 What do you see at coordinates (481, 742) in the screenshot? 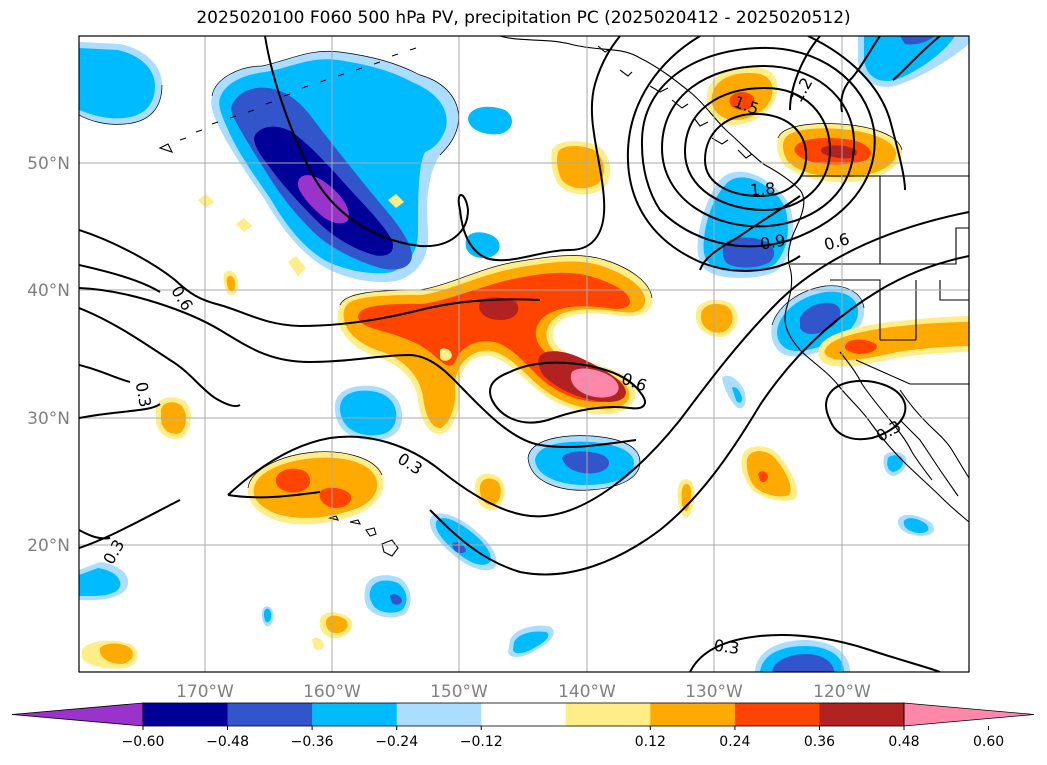
I see `colorbar-tick-label: −0.12` at bounding box center [481, 742].